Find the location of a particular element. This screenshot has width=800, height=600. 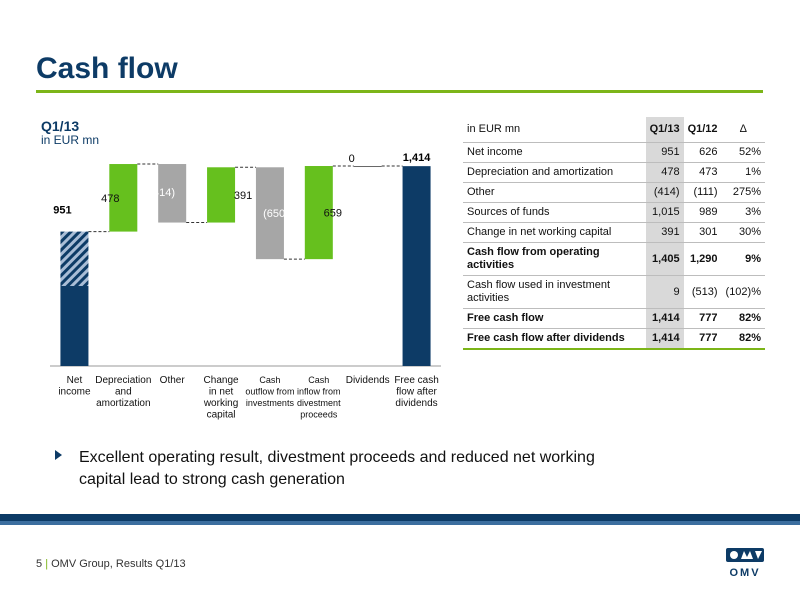

table-cell-label: Sources of funds is located at coordinates (554, 212).